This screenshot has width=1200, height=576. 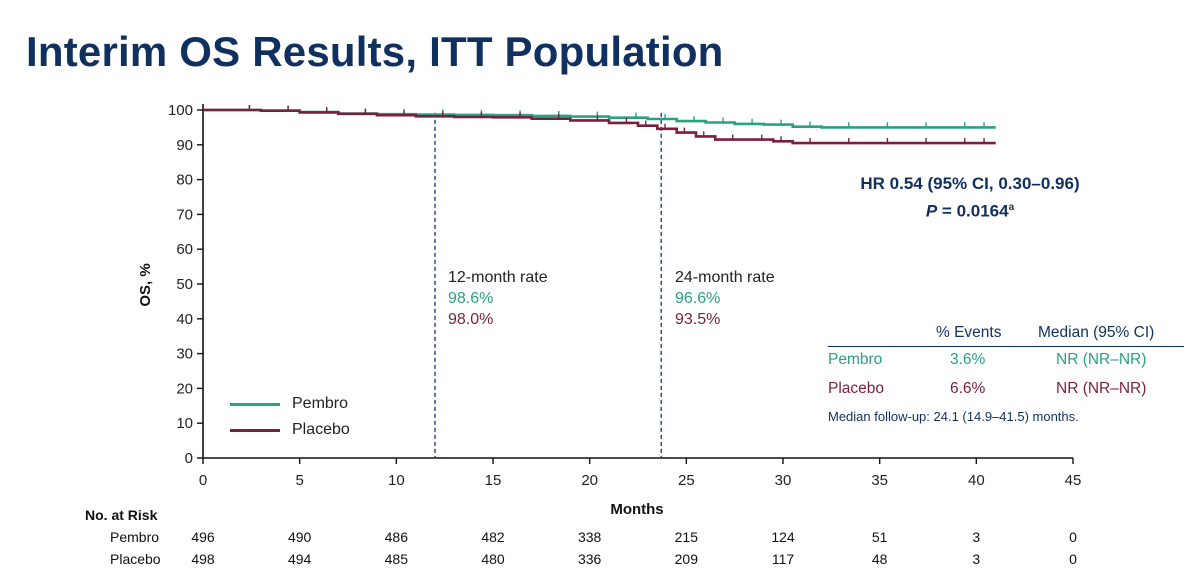 I want to click on risk-cell-pembro: 490, so click(x=299, y=537).